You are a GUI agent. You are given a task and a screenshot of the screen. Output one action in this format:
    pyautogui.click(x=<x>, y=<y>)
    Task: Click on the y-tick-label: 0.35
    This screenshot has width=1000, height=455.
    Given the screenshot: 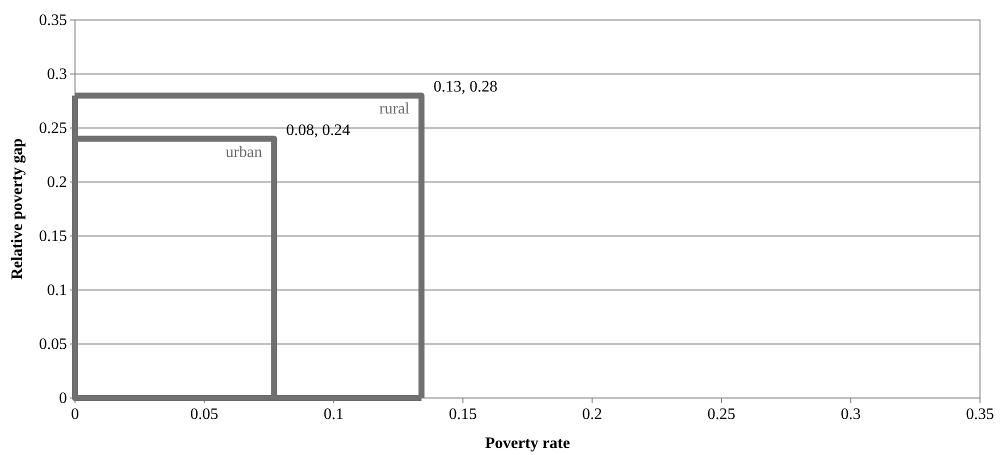 What is the action you would take?
    pyautogui.click(x=53, y=20)
    